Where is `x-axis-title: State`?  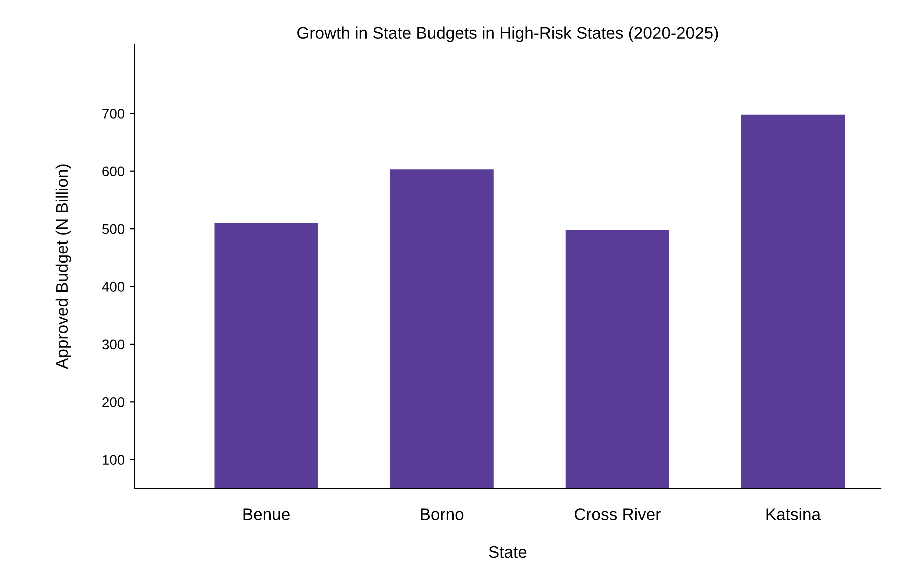
x-axis-title: State is located at coordinates (508, 552).